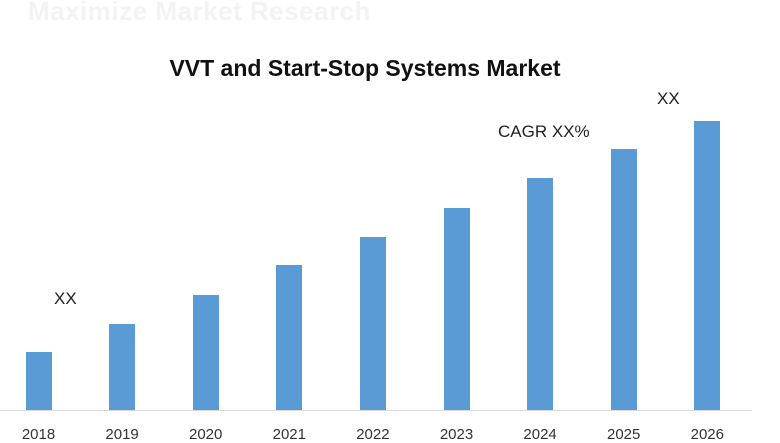 This screenshot has height=443, width=780. I want to click on x-tick-label: 2021, so click(289, 434).